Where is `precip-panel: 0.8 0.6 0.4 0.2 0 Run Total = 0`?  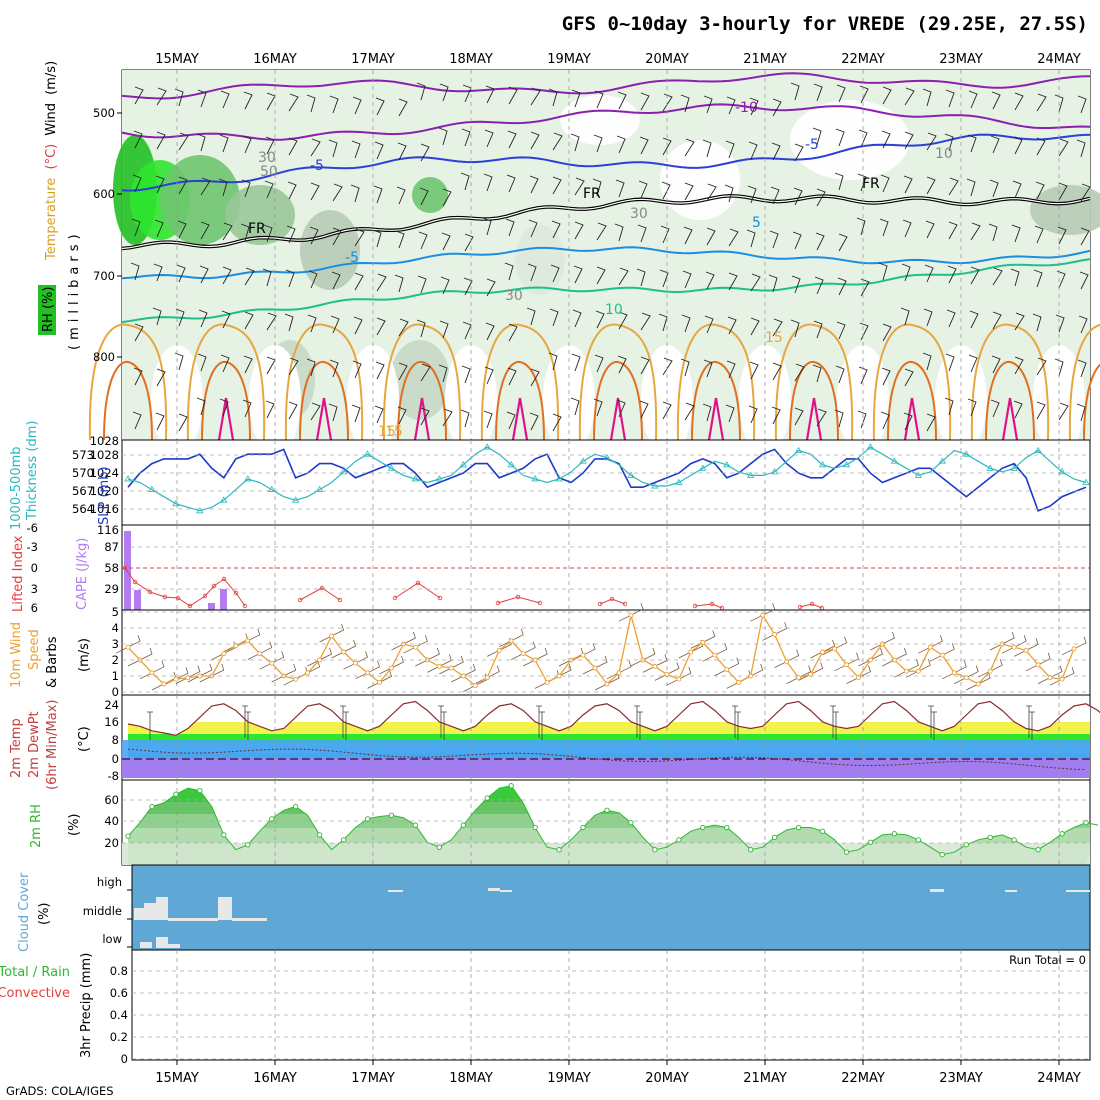
precip-panel: 0.8 0.6 0.4 0.2 0 Run Total = 0 is located at coordinates (600, 1007).